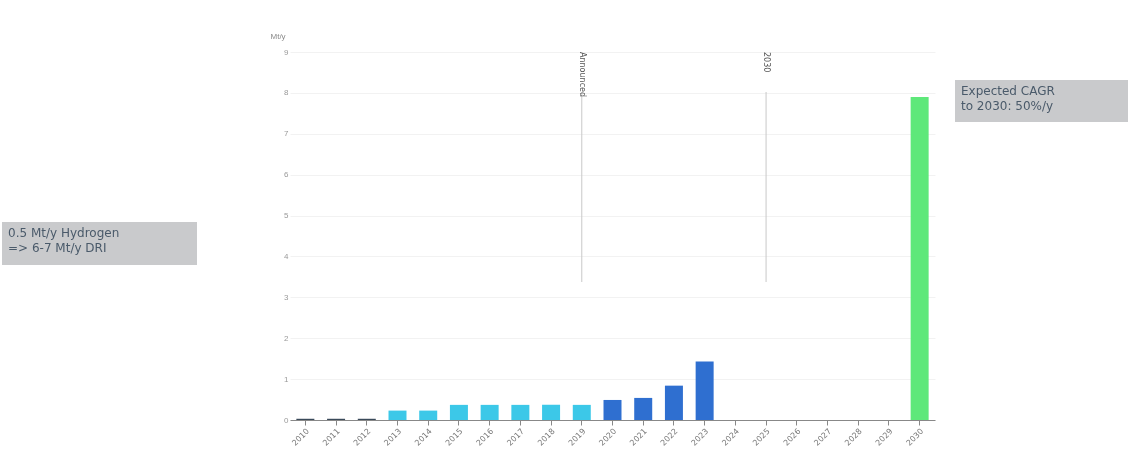  What do you see at coordinates (287, 93) in the screenshot?
I see `y-tick-label: 8` at bounding box center [287, 93].